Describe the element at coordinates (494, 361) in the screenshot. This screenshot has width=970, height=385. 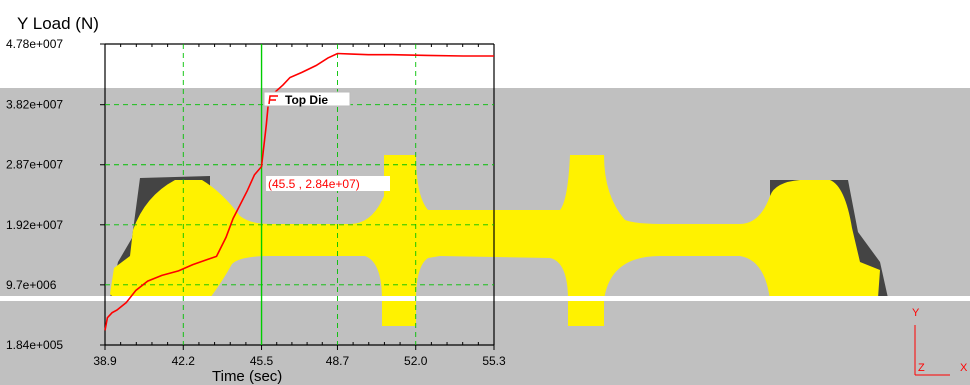
I see `x-tick-label: 55.3` at that location.